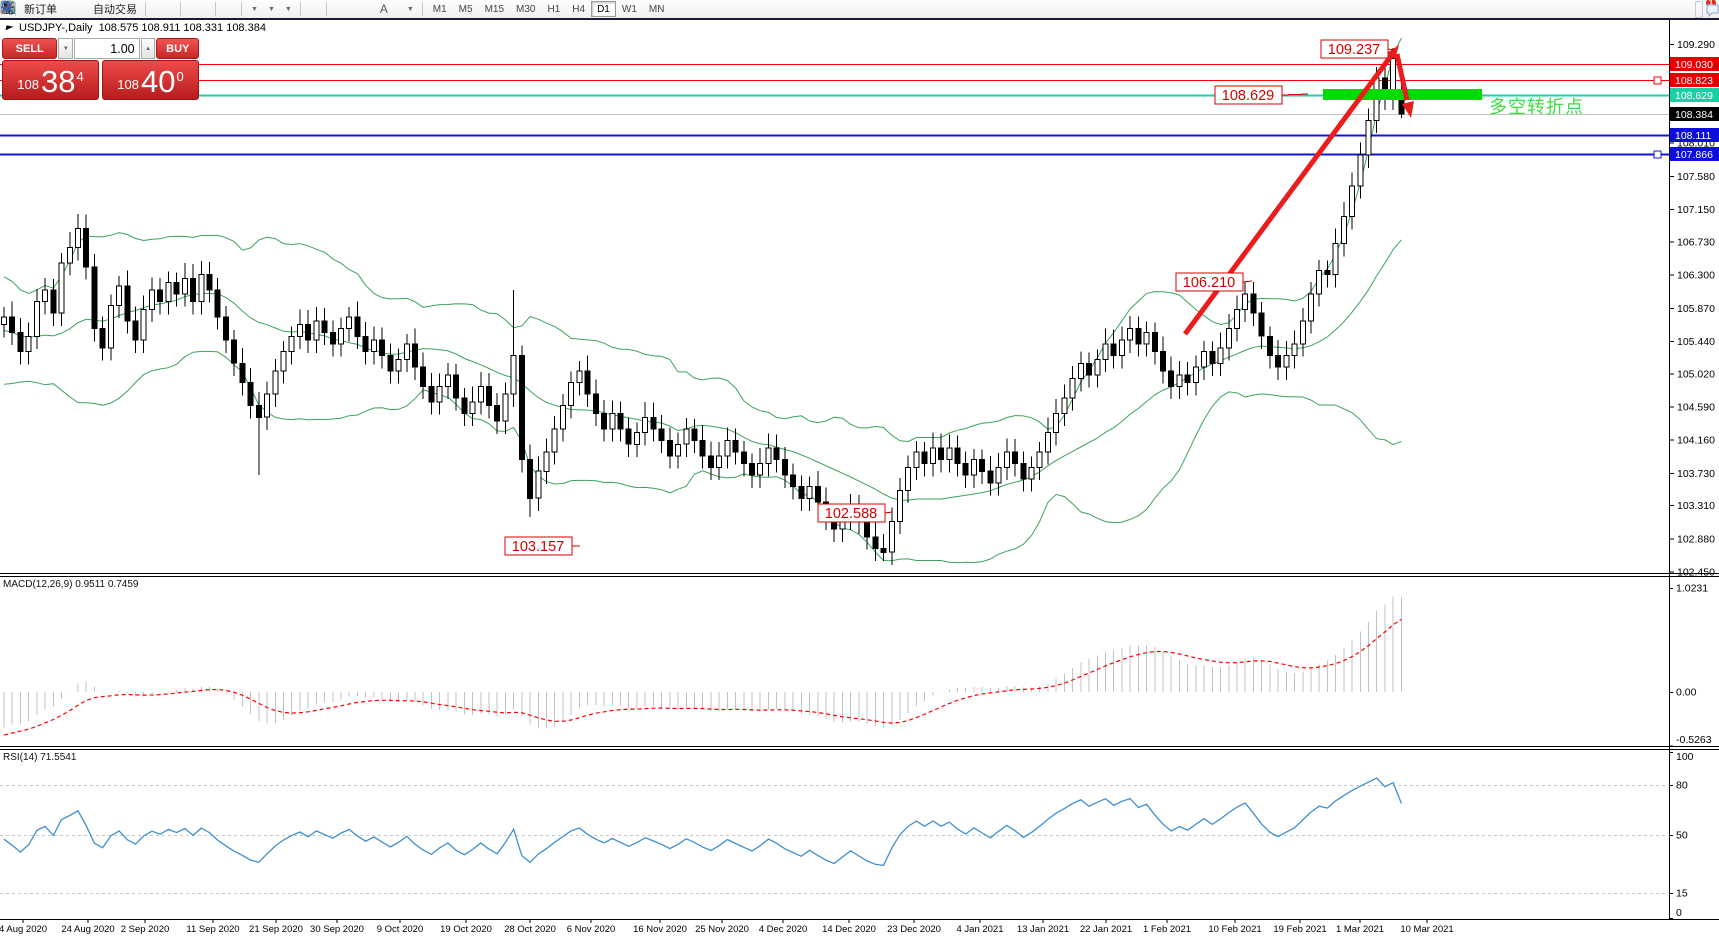 Image resolution: width=1719 pixels, height=937 pixels. Describe the element at coordinates (1234, 929) in the screenshot. I see `svg-text: 10 Feb 2021` at that location.